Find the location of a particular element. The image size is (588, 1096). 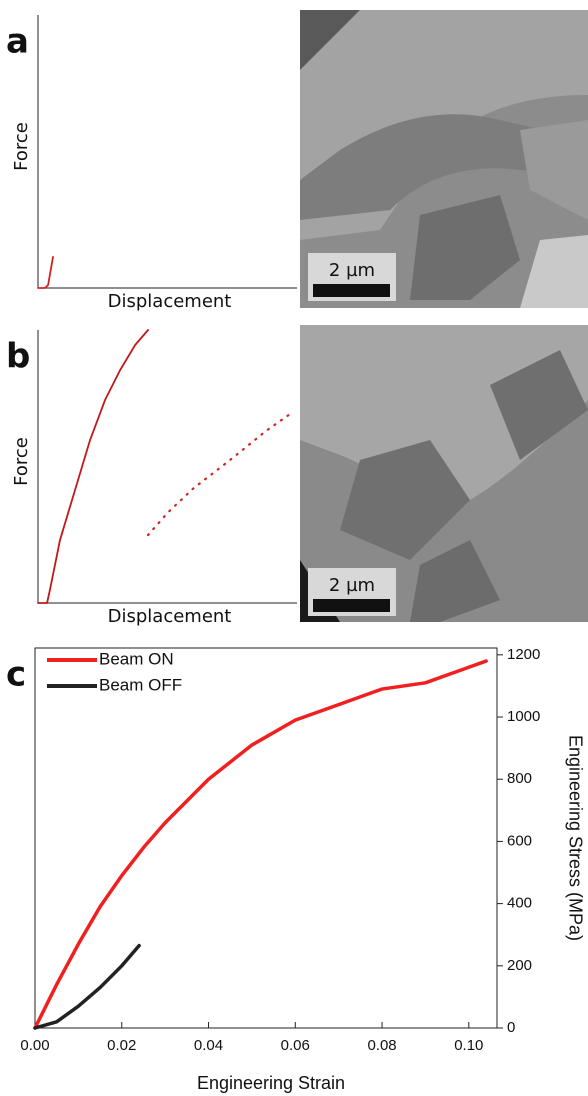

y-tick-label: 200 is located at coordinates (519, 965).